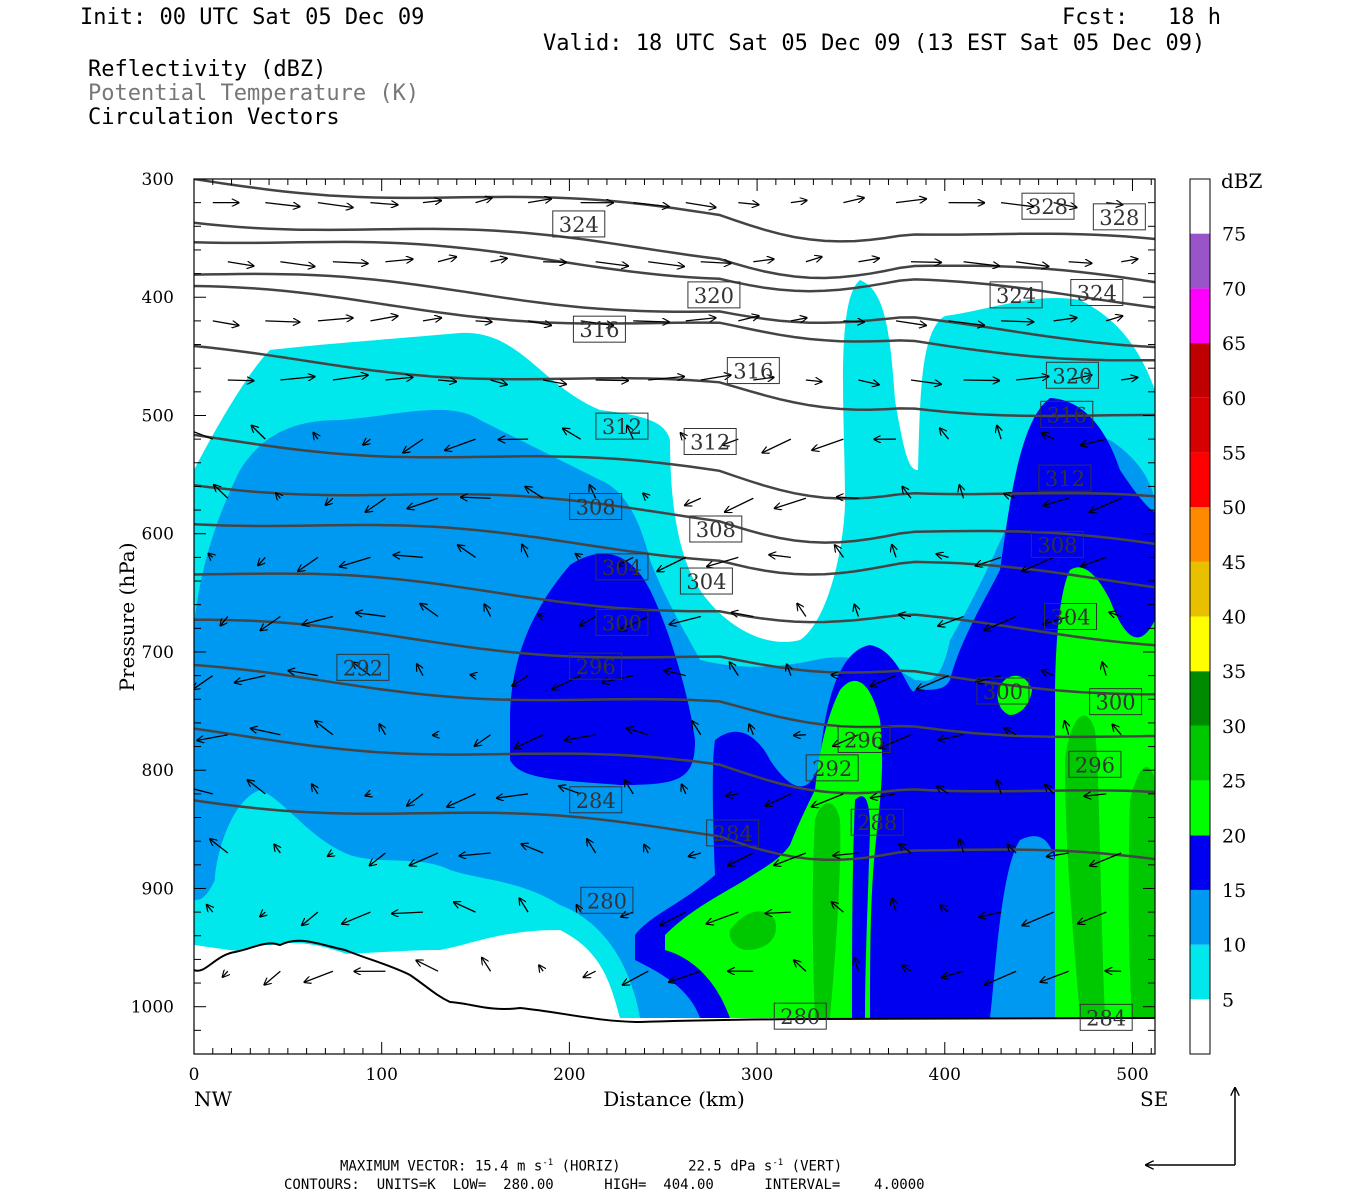 Image resolution: width=1350 pixels, height=1200 pixels. What do you see at coordinates (622, 427) in the screenshot?
I see `svg-text: 312` at bounding box center [622, 427].